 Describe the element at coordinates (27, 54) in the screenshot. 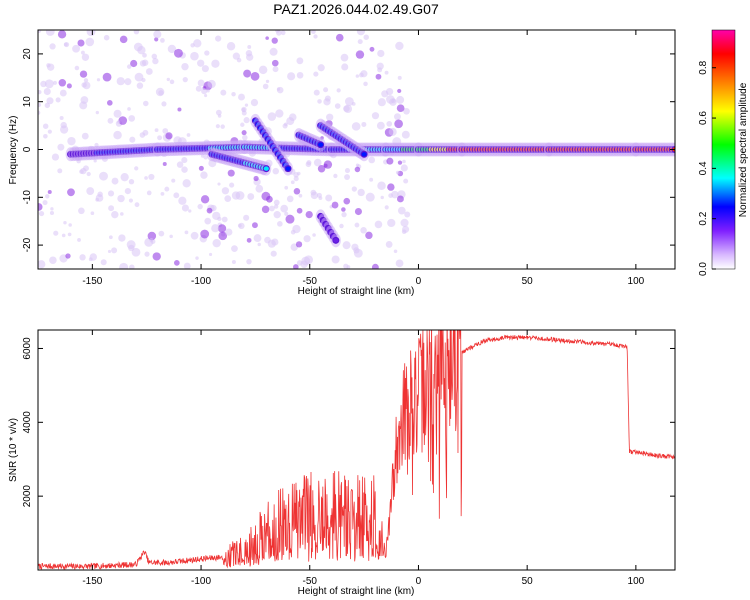

I see `spectrogram-y-tick-label: 20` at that location.